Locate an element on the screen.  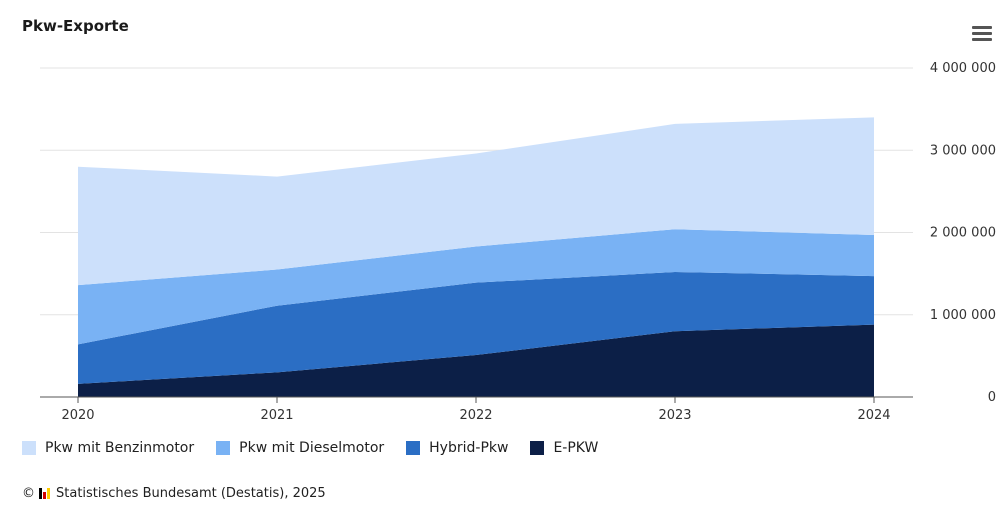
legend-item-epkw: E-PKW is located at coordinates (564, 448).